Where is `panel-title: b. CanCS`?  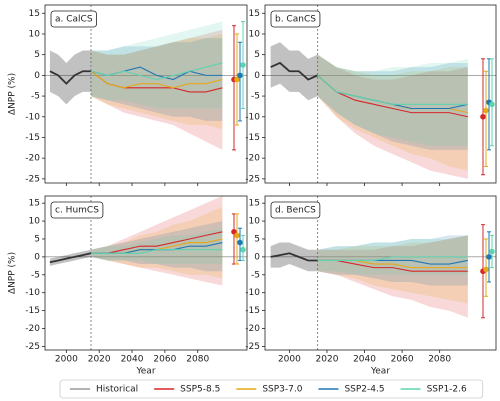 panel-title: b. CanCS is located at coordinates (295, 20).